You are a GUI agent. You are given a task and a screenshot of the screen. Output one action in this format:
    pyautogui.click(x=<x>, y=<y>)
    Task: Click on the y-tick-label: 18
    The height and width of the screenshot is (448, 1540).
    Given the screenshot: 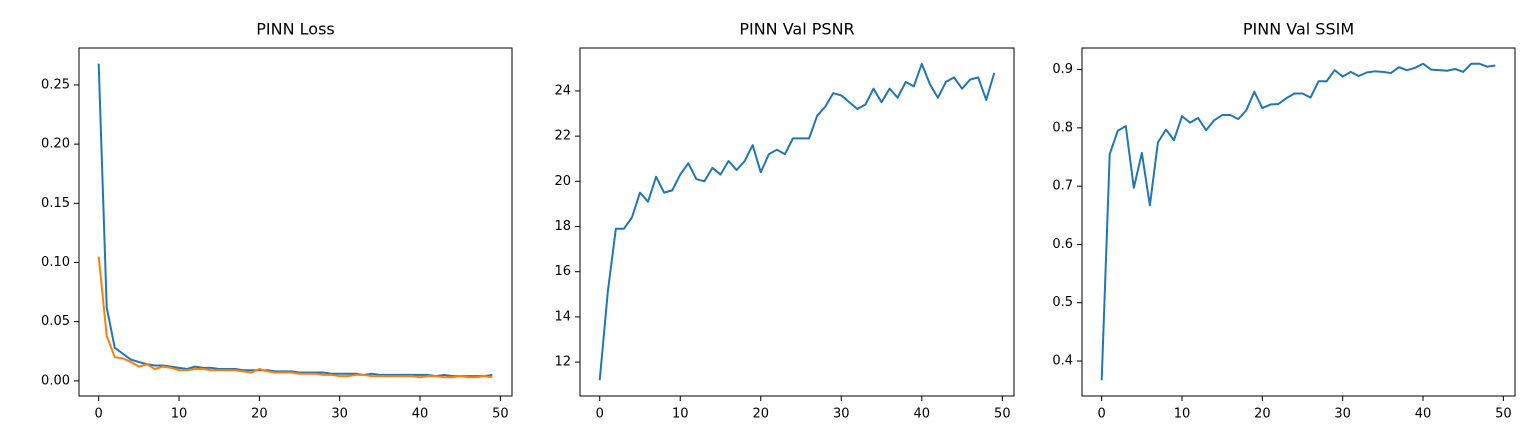 What is the action you would take?
    pyautogui.click(x=562, y=226)
    